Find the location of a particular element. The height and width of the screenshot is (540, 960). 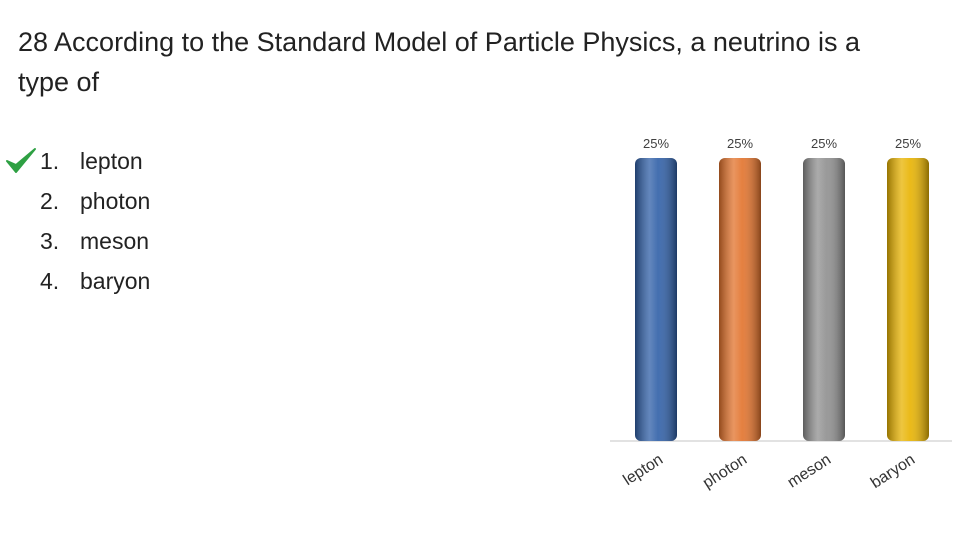

option-number: 4. is located at coordinates (50, 281).